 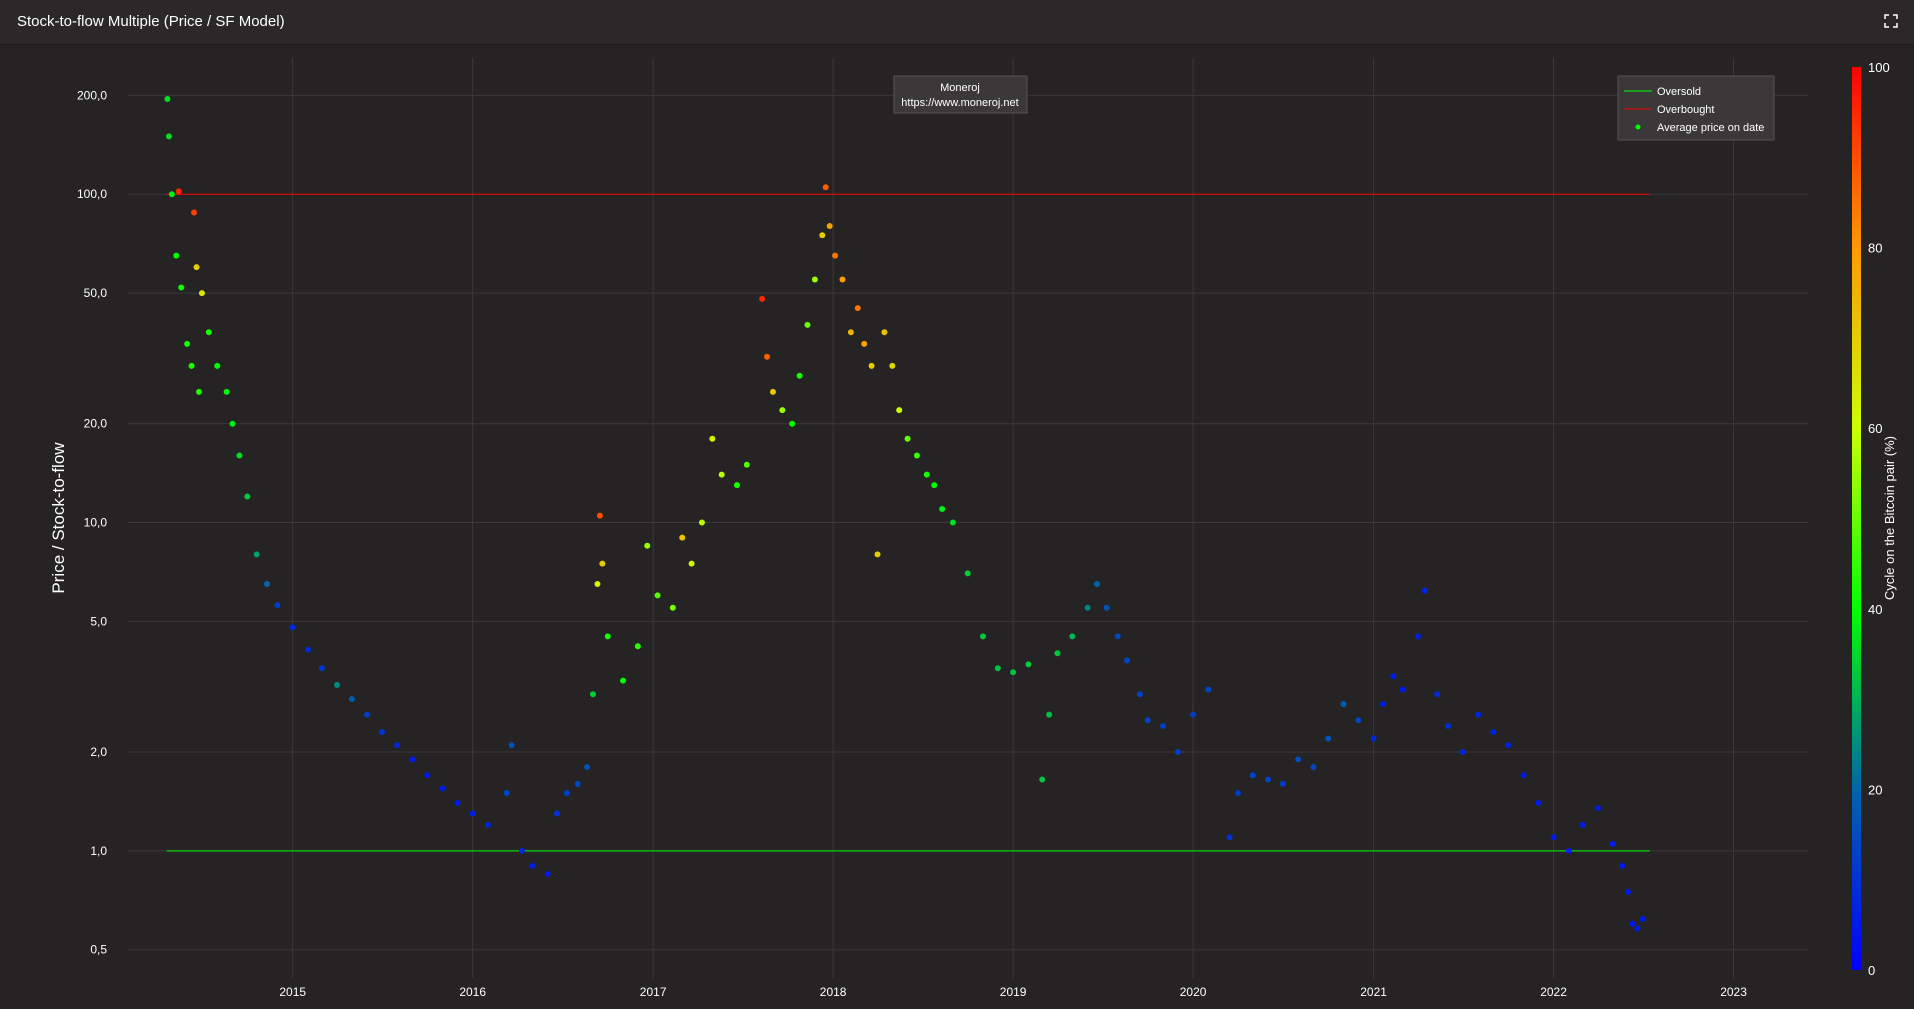 I want to click on colorbar-tick-label: 60, so click(x=1875, y=428).